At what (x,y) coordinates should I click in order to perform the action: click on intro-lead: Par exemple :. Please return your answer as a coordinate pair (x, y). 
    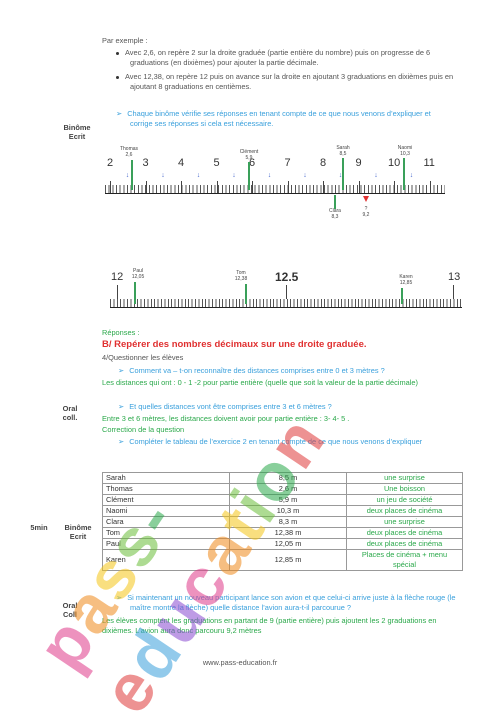
    Looking at the image, I should click on (125, 40).